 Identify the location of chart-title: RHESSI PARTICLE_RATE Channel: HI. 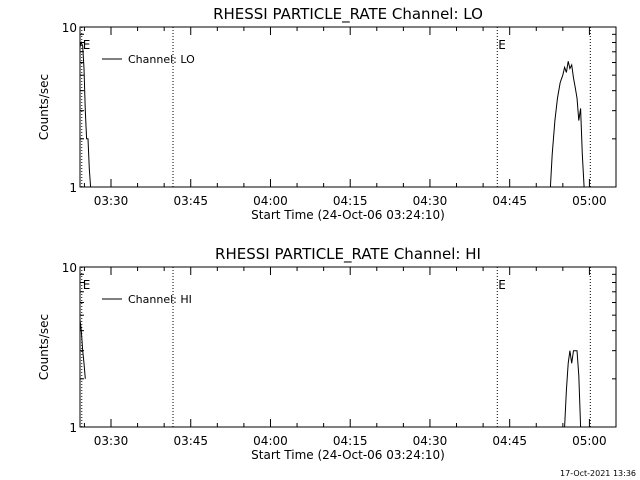
(348, 254).